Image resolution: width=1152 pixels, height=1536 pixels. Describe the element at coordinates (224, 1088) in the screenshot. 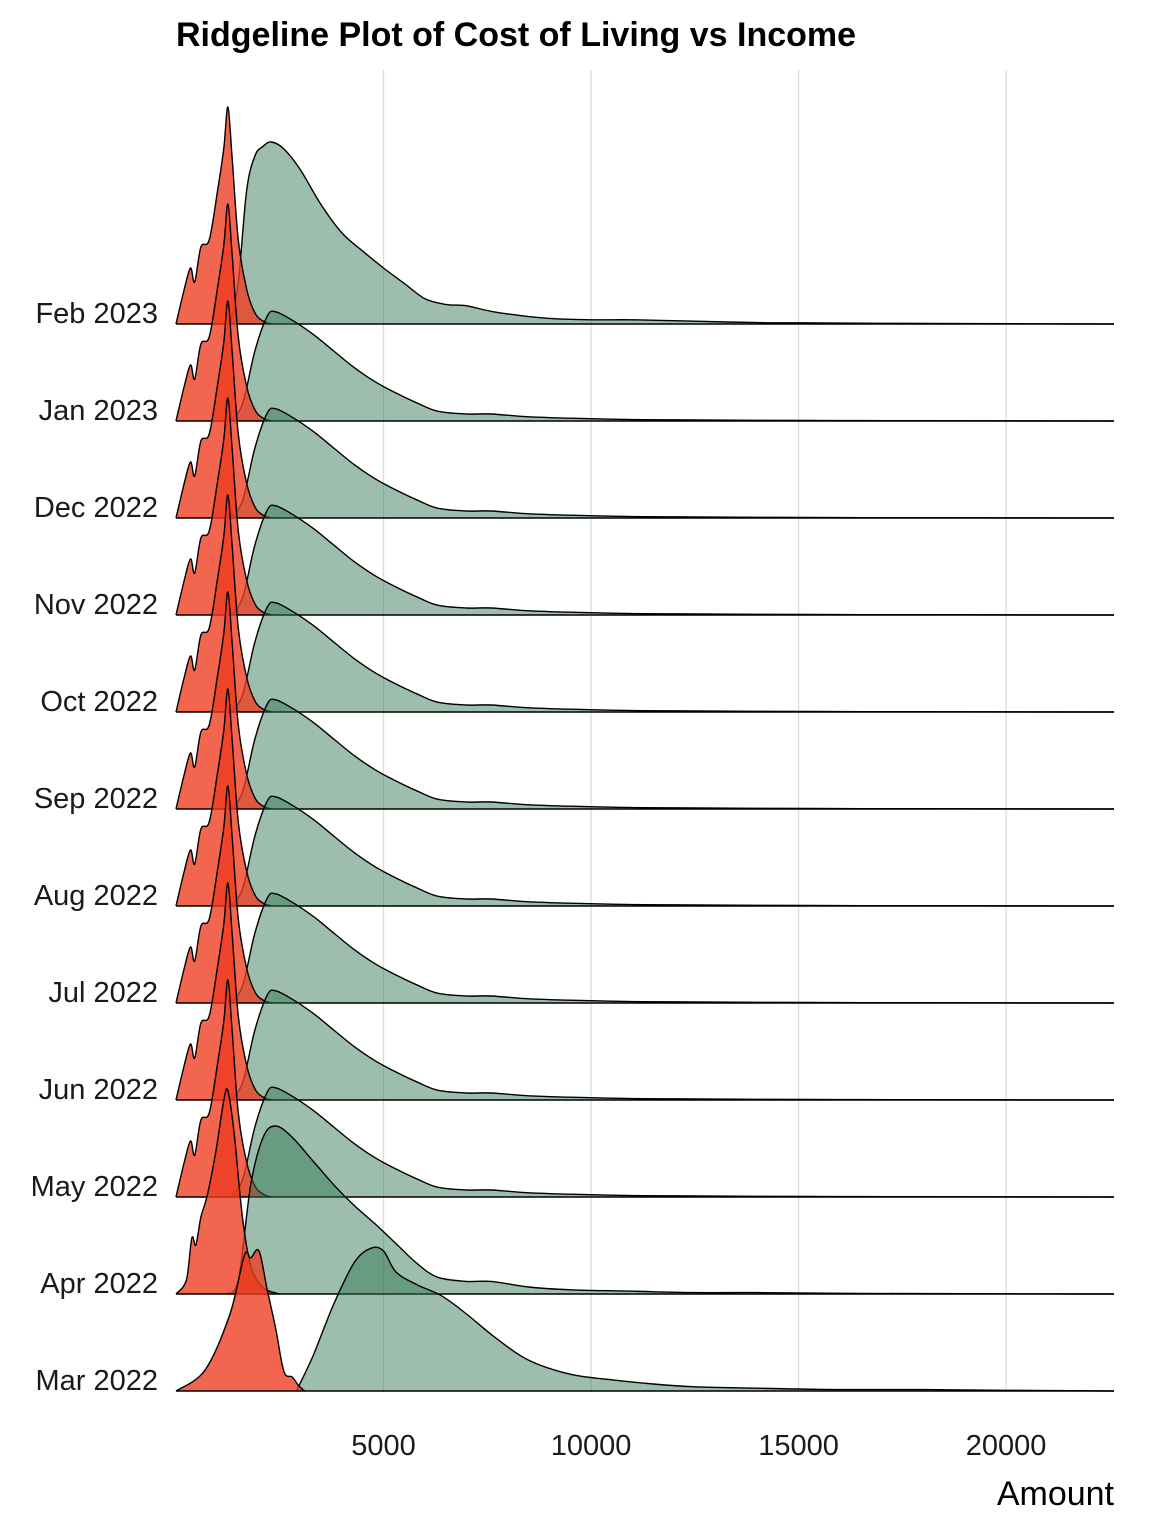

I see `cost-density-may-2022` at that location.